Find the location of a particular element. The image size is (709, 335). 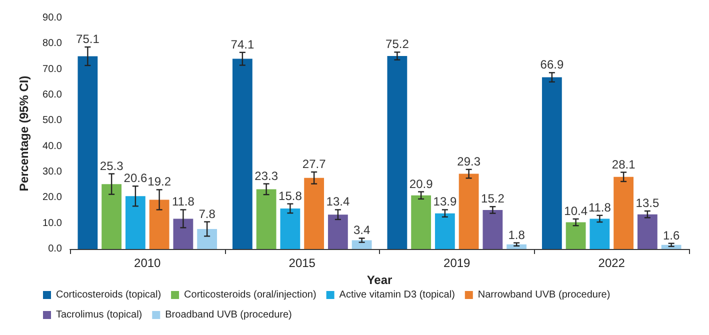

x-tick-label: 2015 is located at coordinates (302, 263).